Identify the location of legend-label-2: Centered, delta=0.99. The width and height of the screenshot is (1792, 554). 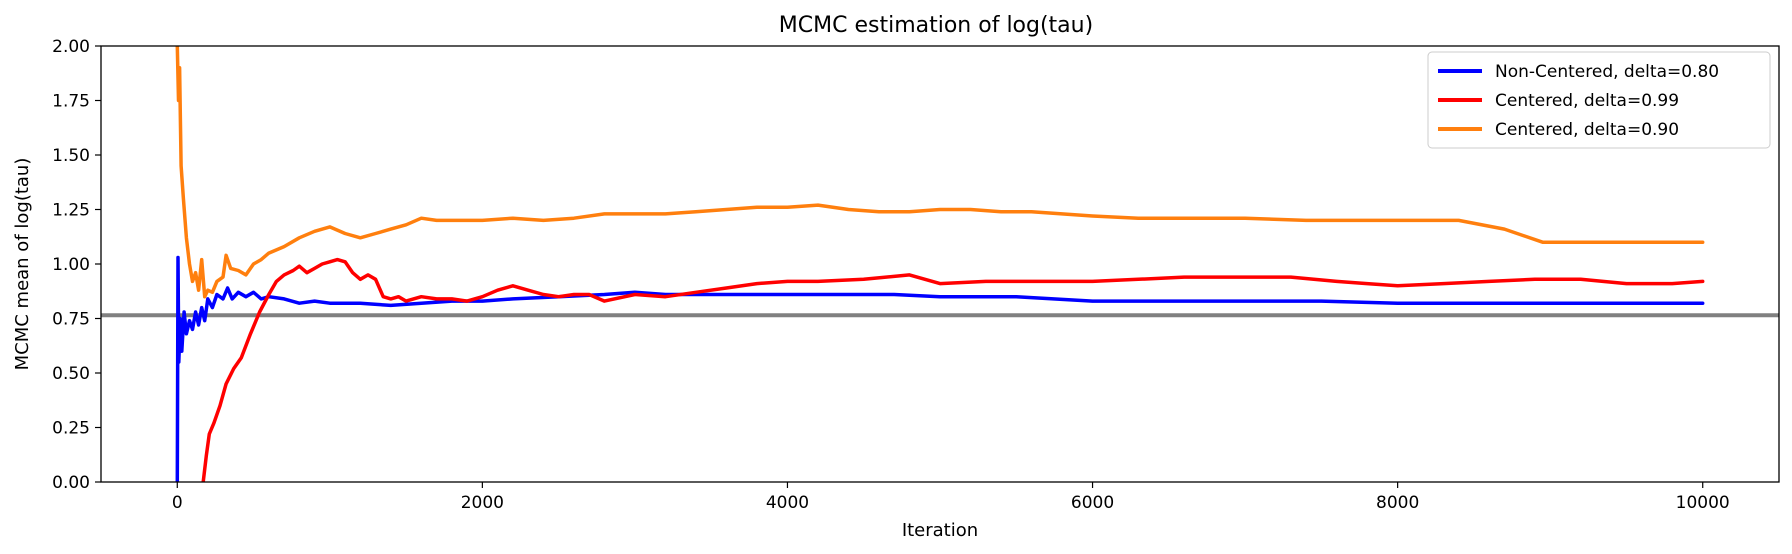
(1587, 101).